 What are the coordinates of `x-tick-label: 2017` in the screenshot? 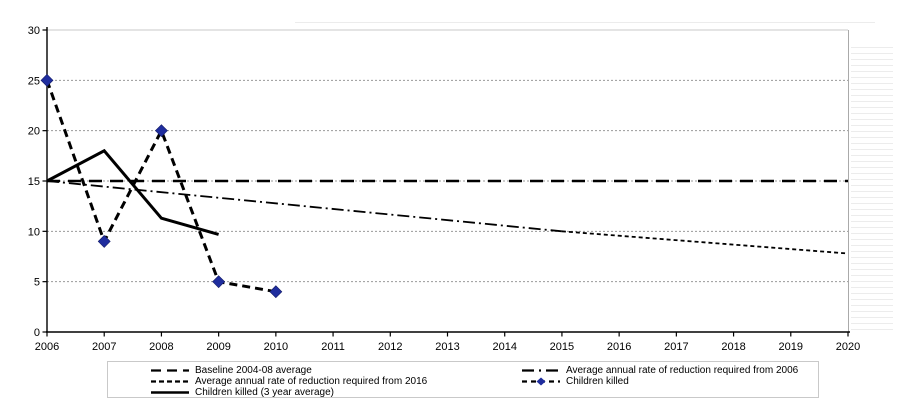 It's located at (676, 347).